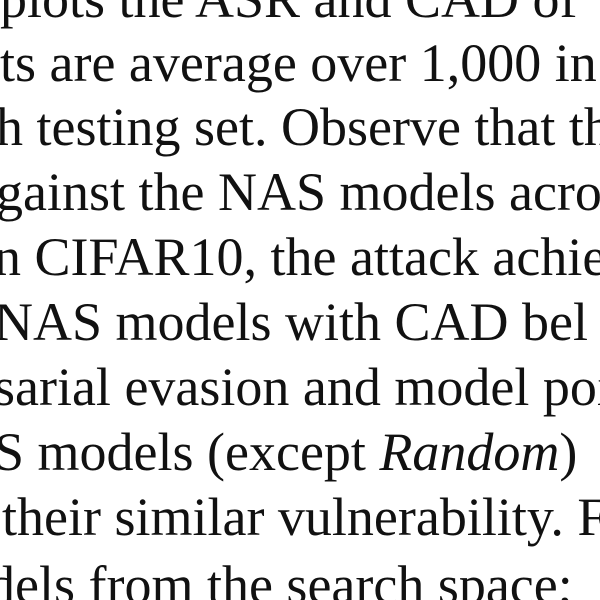 The image size is (600, 600). What do you see at coordinates (301, 517) in the screenshot?
I see `text-line: their similar vulnerability. F` at bounding box center [301, 517].